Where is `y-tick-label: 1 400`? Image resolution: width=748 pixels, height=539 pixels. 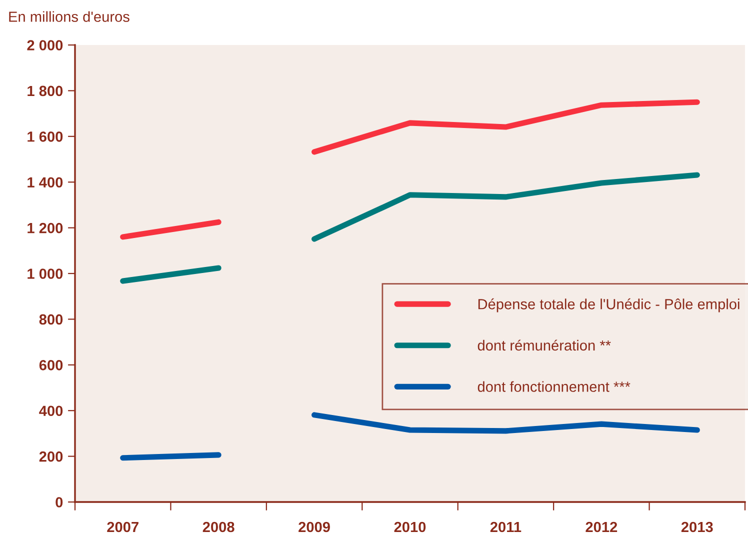
y-tick-label: 1 400 is located at coordinates (45, 182).